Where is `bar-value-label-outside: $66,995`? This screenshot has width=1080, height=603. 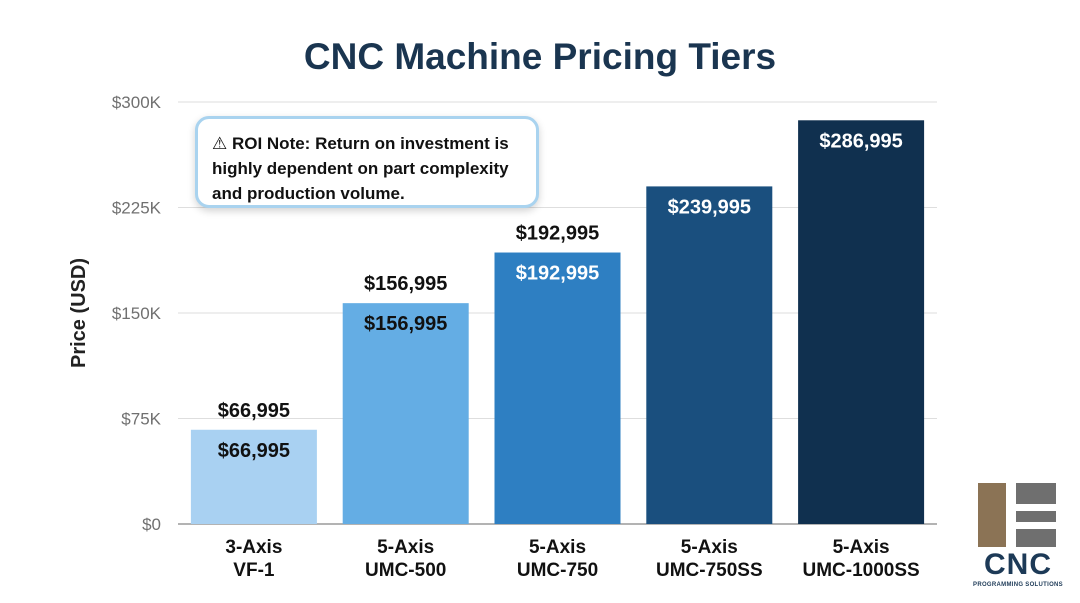 bar-value-label-outside: $66,995 is located at coordinates (254, 411).